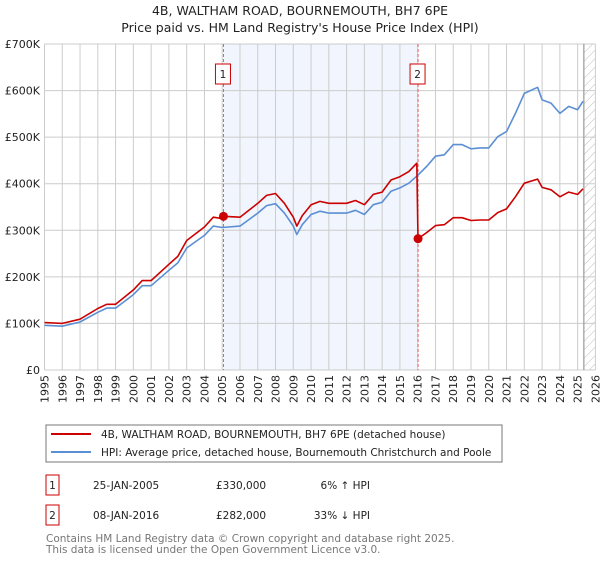 Image resolution: width=600 pixels, height=564 pixels. What do you see at coordinates (258, 389) in the screenshot?
I see `x-tick-label: 2007` at bounding box center [258, 389].